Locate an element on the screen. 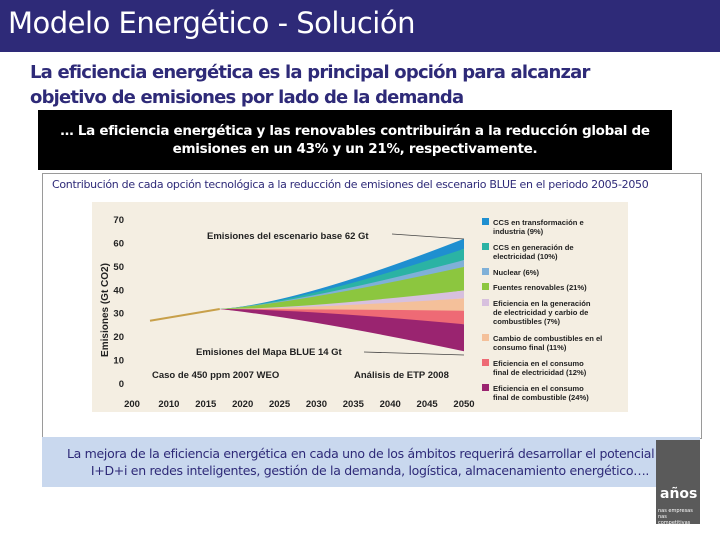  x-tick-label: 2010 is located at coordinates (168, 404).